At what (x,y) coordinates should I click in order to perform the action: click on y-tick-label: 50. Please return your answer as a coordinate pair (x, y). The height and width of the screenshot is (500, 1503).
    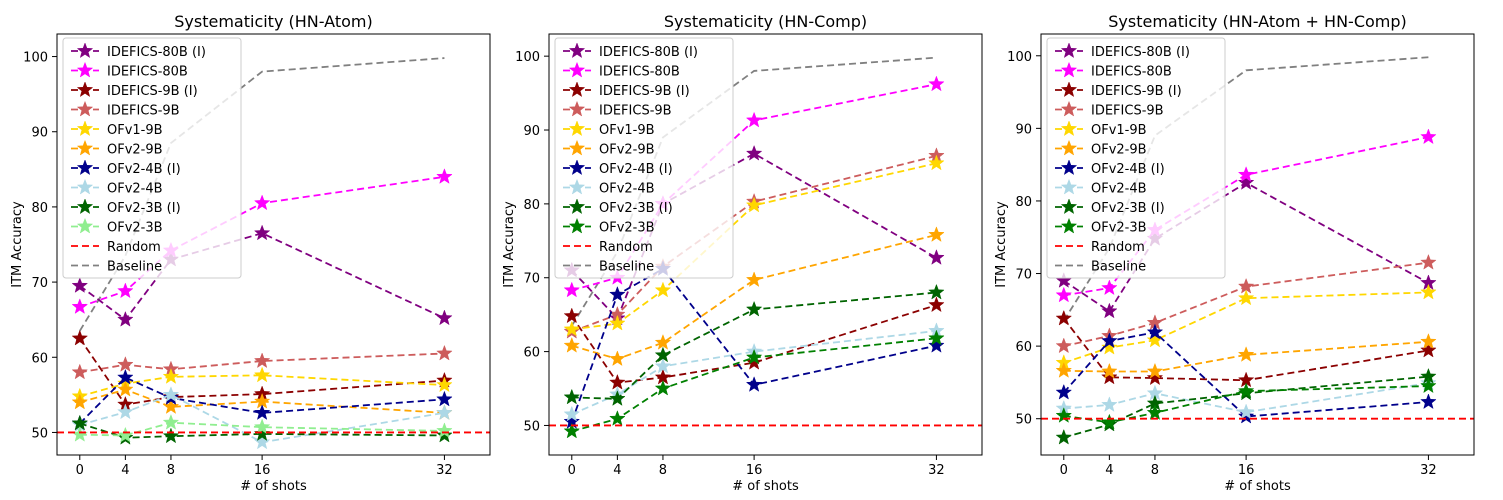
    Looking at the image, I should click on (531, 426).